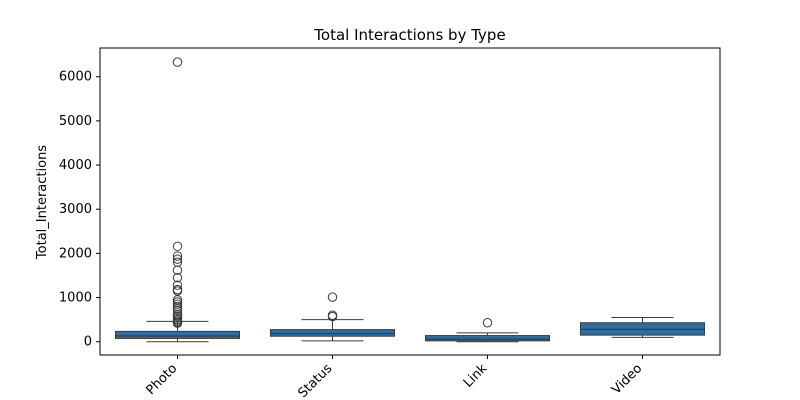 This screenshot has width=800, height=400. What do you see at coordinates (75, 253) in the screenshot?
I see `y-tick-label: 2000` at bounding box center [75, 253].